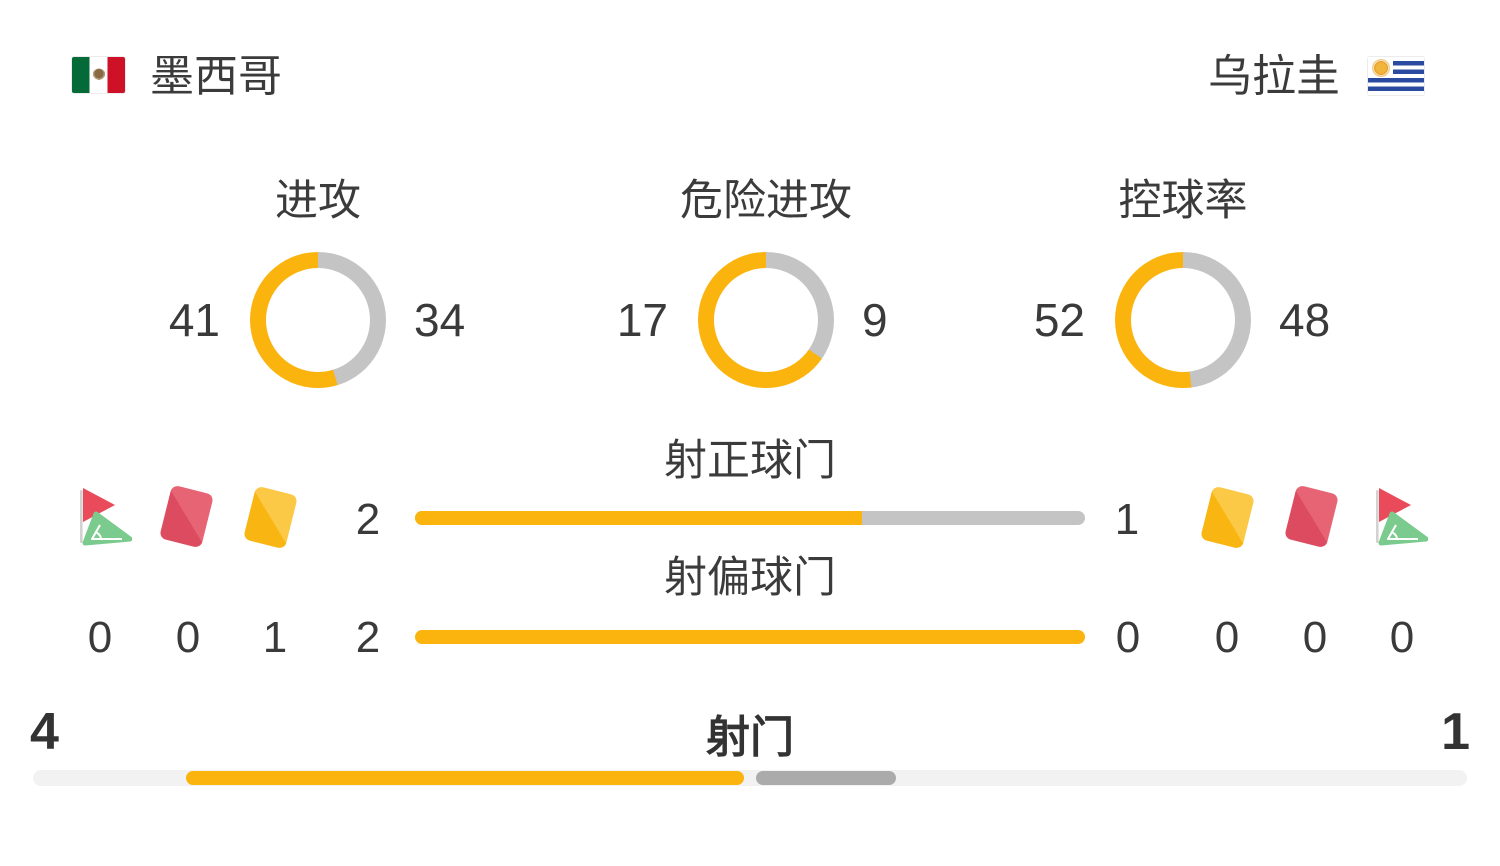 This screenshot has width=1500, height=866. What do you see at coordinates (750, 578) in the screenshot?
I see `stat-title-shots-off-target: 射偏球门` at bounding box center [750, 578].